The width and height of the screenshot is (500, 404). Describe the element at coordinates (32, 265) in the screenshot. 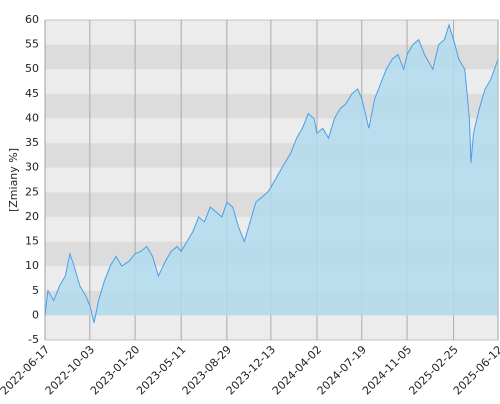

I see `y-tick-label: 10` at that location.